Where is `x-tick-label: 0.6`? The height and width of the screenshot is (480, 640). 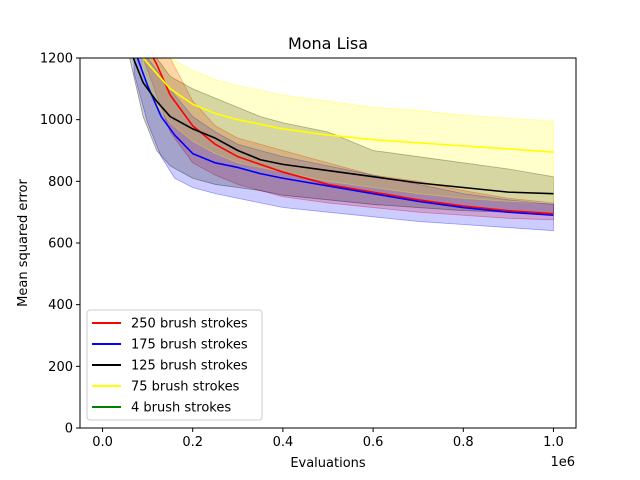 x-tick-label: 0.6 is located at coordinates (373, 442).